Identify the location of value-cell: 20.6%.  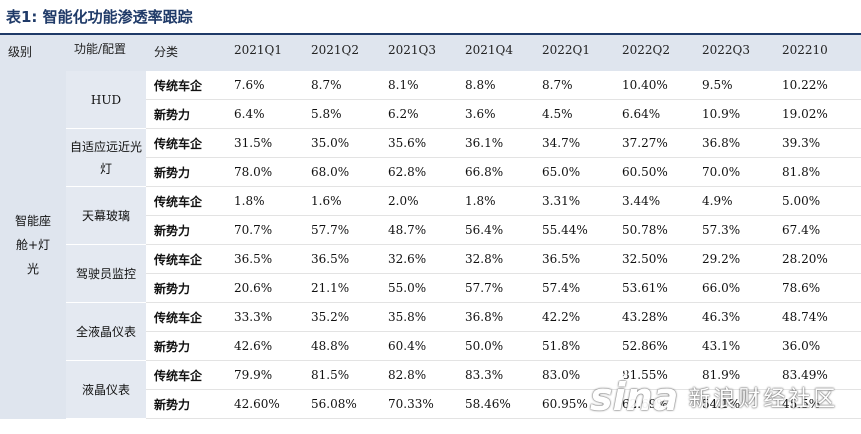
(264, 288).